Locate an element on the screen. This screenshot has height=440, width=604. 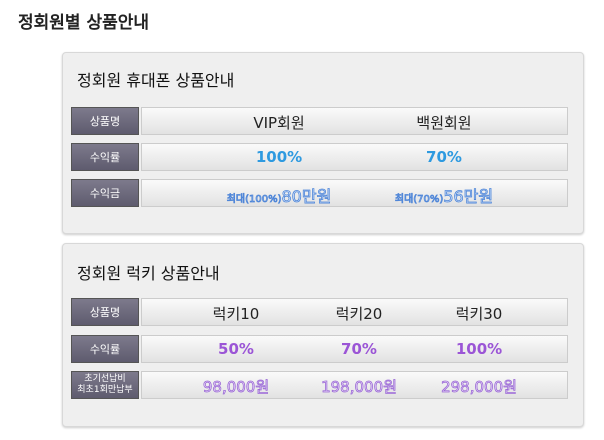
row: 럭키10 럭키20 럭키30 is located at coordinates (354, 312).